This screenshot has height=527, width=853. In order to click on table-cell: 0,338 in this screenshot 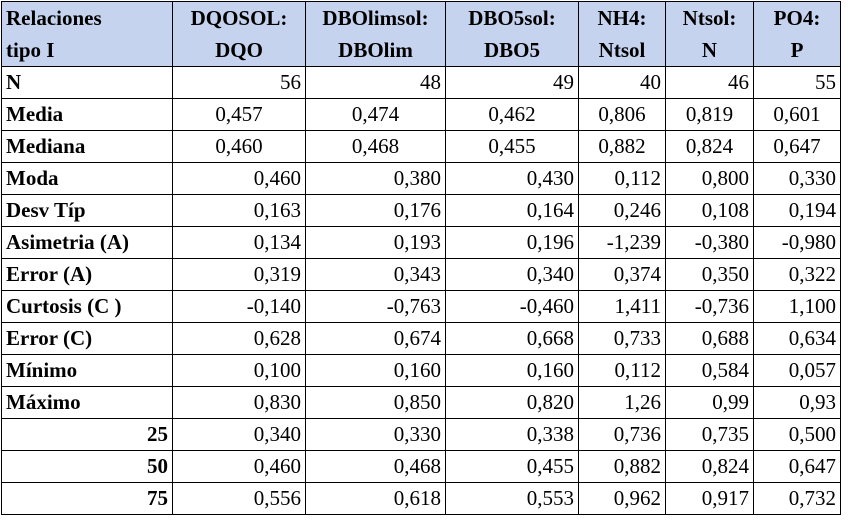, I will do `click(512, 434)`.